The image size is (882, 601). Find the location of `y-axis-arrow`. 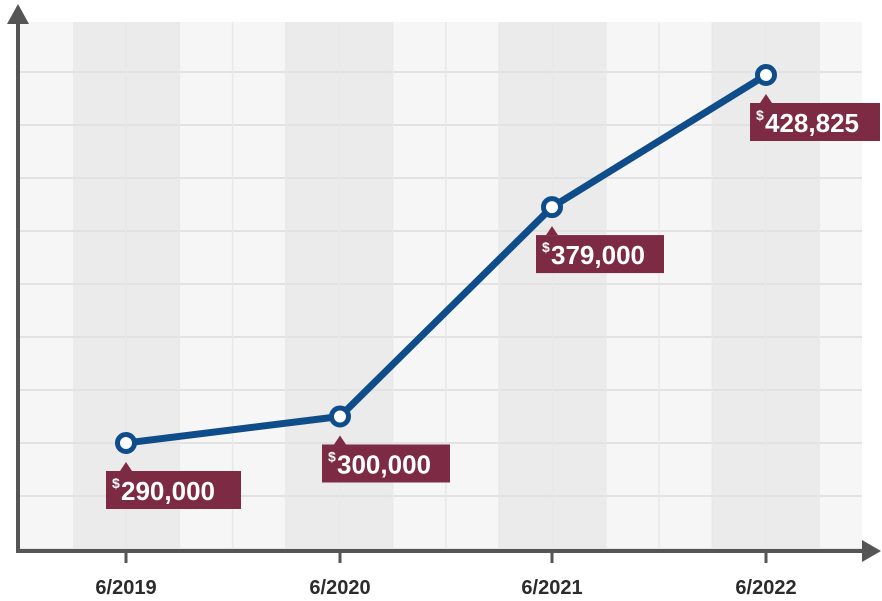

y-axis-arrow is located at coordinates (18, 14).